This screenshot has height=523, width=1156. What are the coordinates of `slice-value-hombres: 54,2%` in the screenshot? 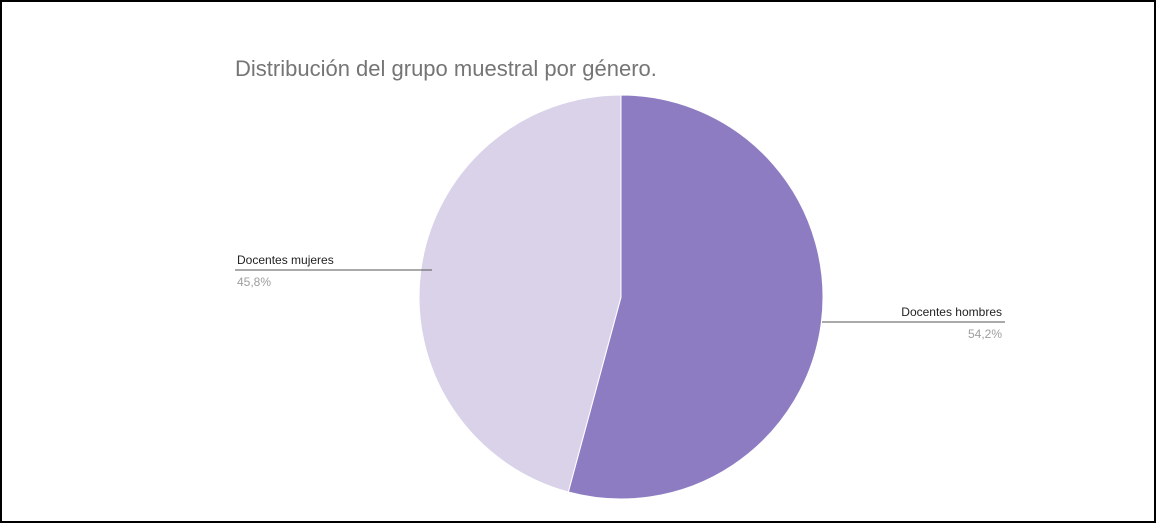 It's located at (985, 334).